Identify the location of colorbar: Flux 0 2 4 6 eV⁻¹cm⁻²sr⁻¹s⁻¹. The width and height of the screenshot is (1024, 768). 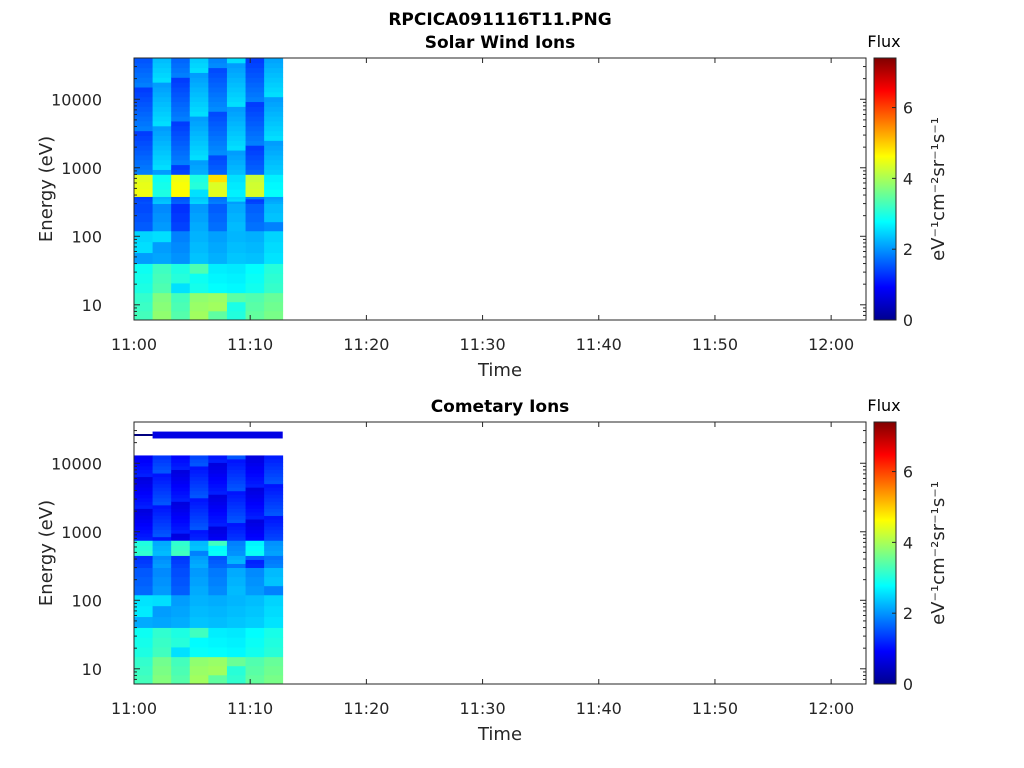
(908, 545).